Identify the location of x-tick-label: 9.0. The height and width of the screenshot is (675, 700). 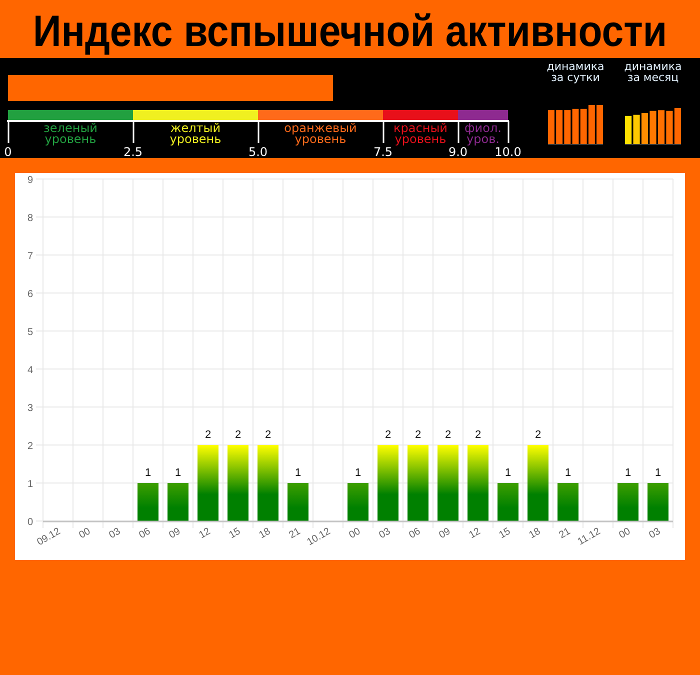
(458, 152).